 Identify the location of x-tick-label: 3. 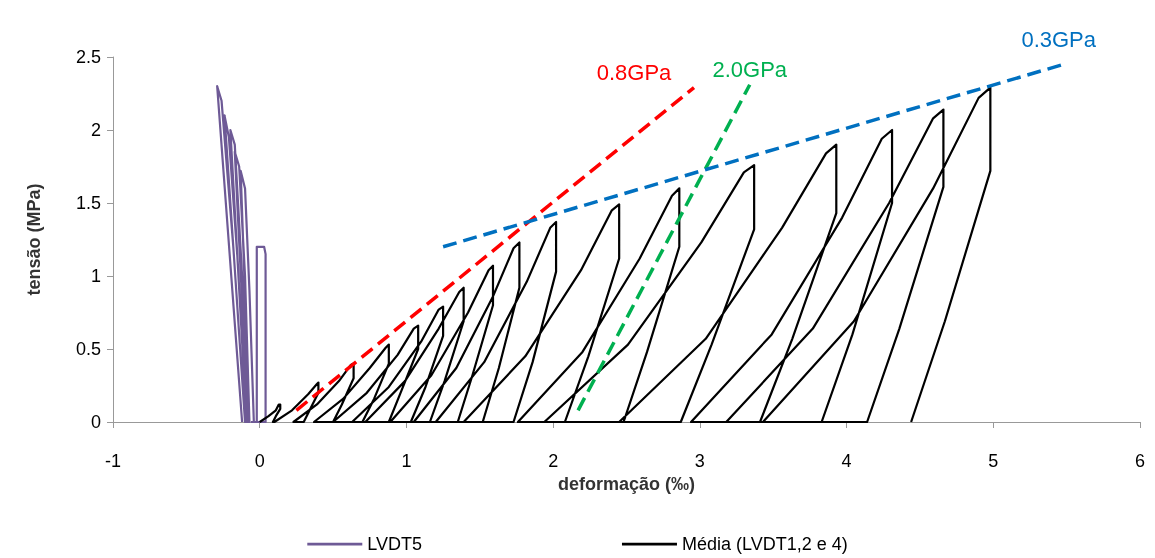
(699, 461).